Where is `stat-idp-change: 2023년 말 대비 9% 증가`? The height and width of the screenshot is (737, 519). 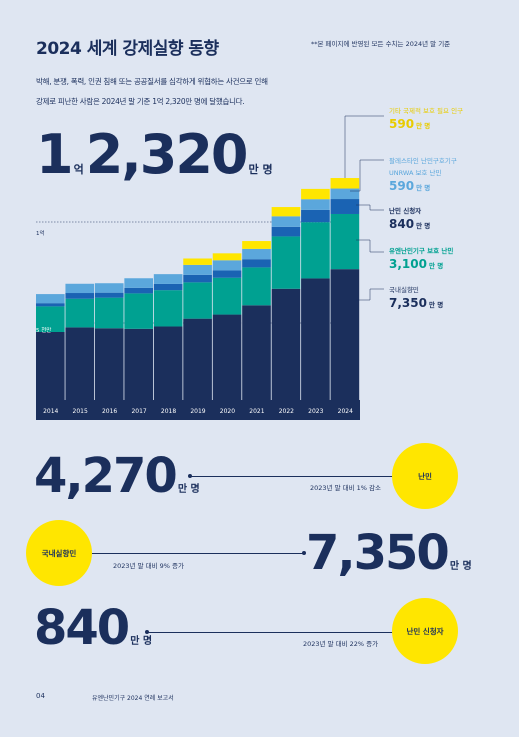
stat-idp-change: 2023년 말 대비 9% 증가 is located at coordinates (148, 566).